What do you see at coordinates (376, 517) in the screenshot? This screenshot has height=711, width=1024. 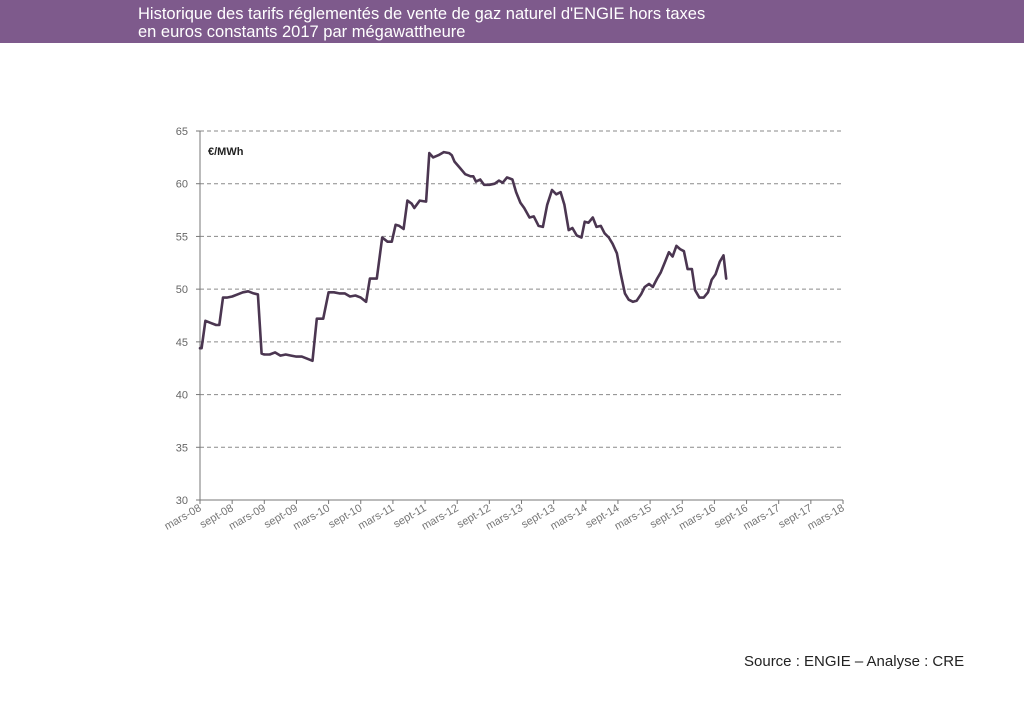 I see `x-tick-label: mars-11` at bounding box center [376, 517].